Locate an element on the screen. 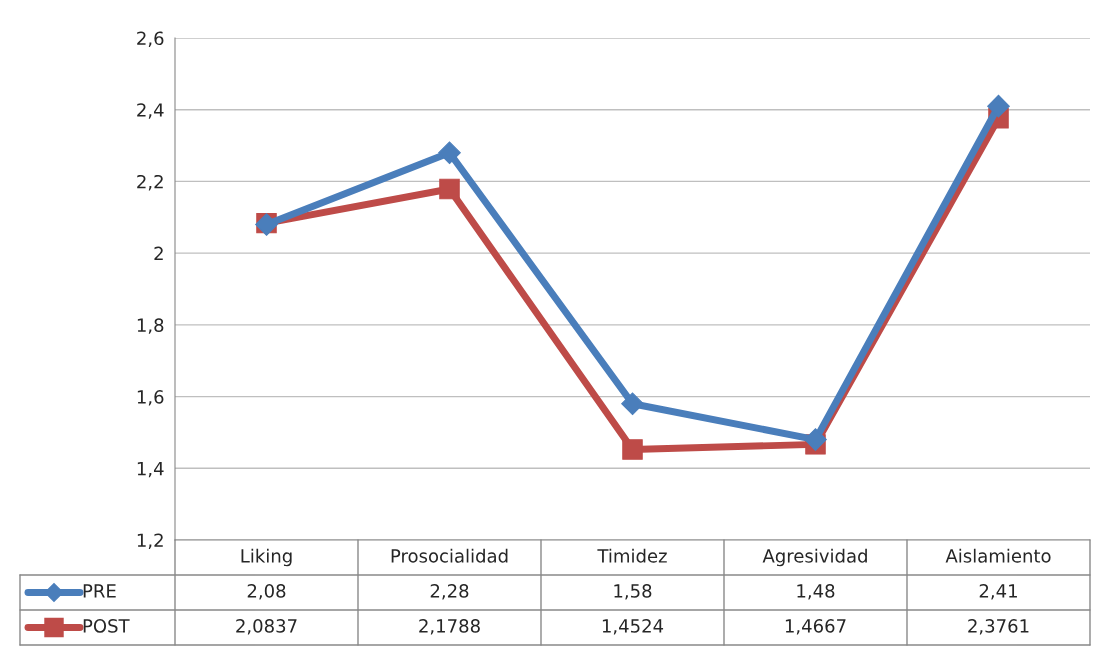 The height and width of the screenshot is (657, 1099). data-label: 1,48 is located at coordinates (816, 592).